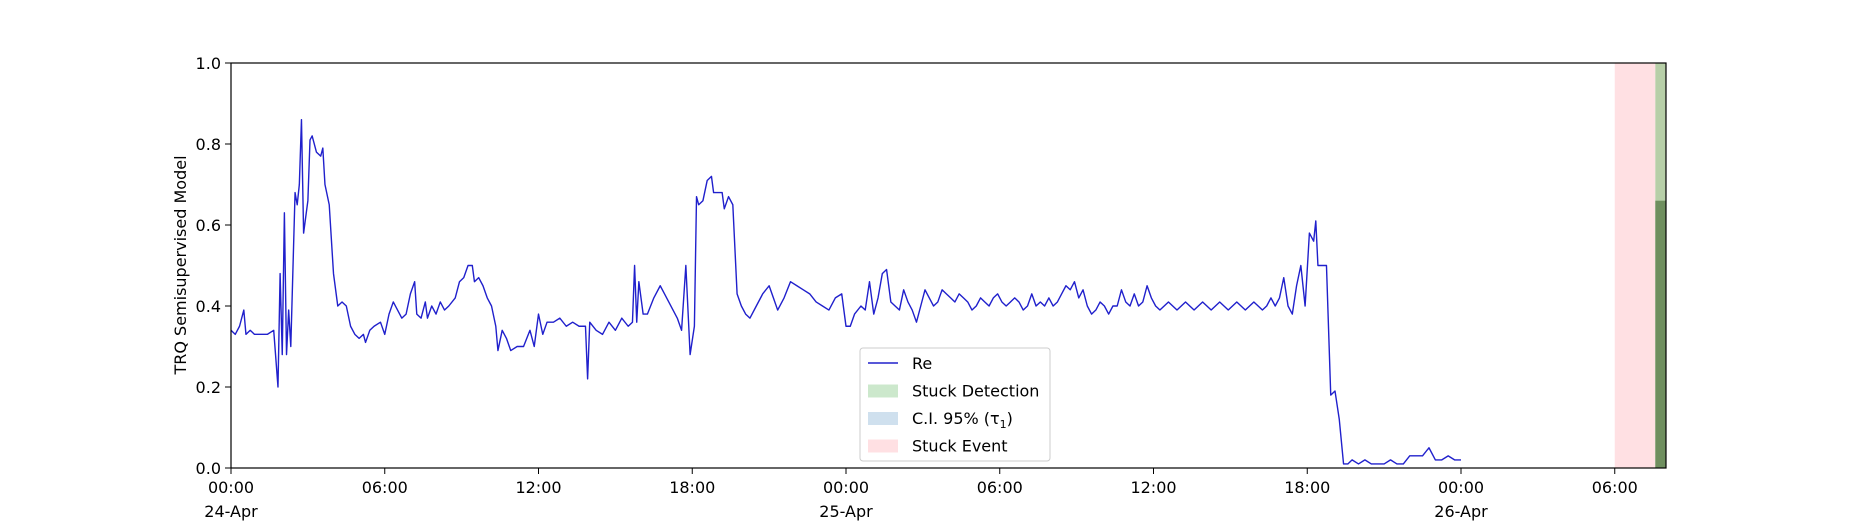  Describe the element at coordinates (208, 225) in the screenshot. I see `y-tick-label-3: 0.6` at that location.